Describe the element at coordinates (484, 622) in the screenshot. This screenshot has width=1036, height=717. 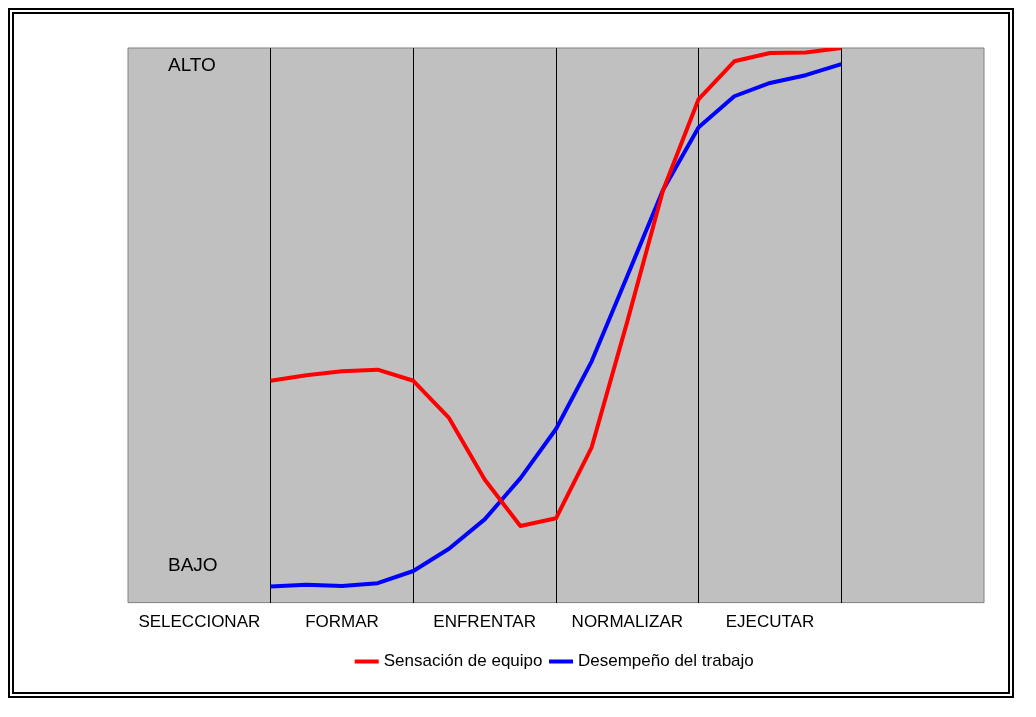
I see `x-tick-label: ENFRENTAR` at that location.